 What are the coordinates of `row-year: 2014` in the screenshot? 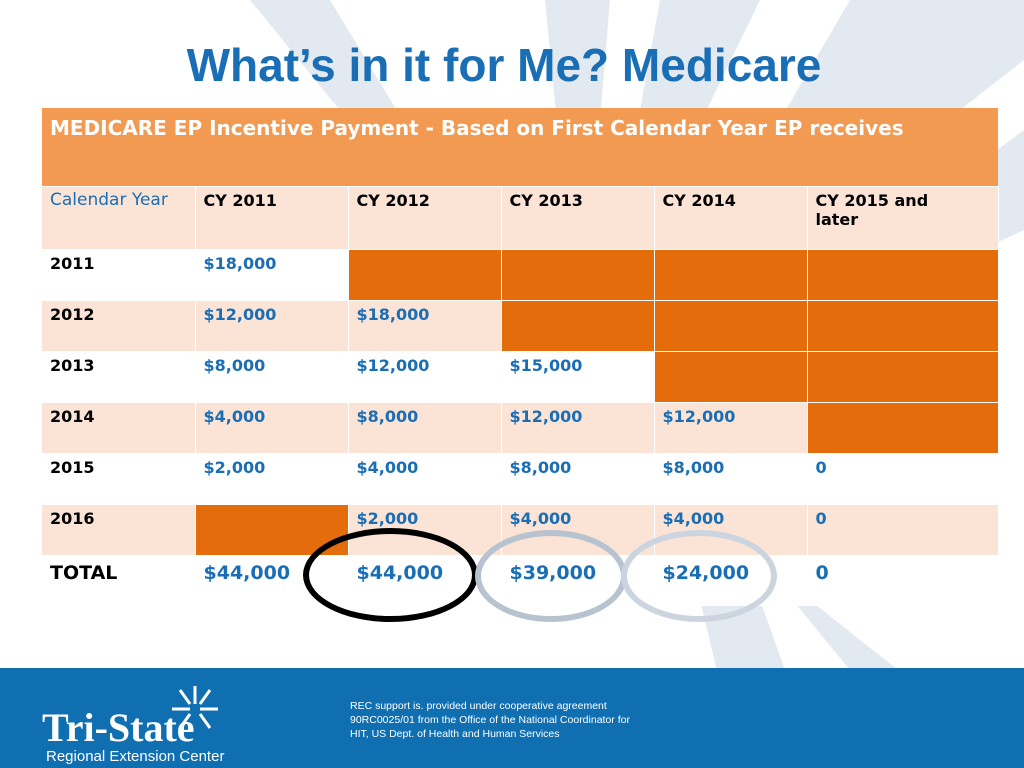 It's located at (119, 428).